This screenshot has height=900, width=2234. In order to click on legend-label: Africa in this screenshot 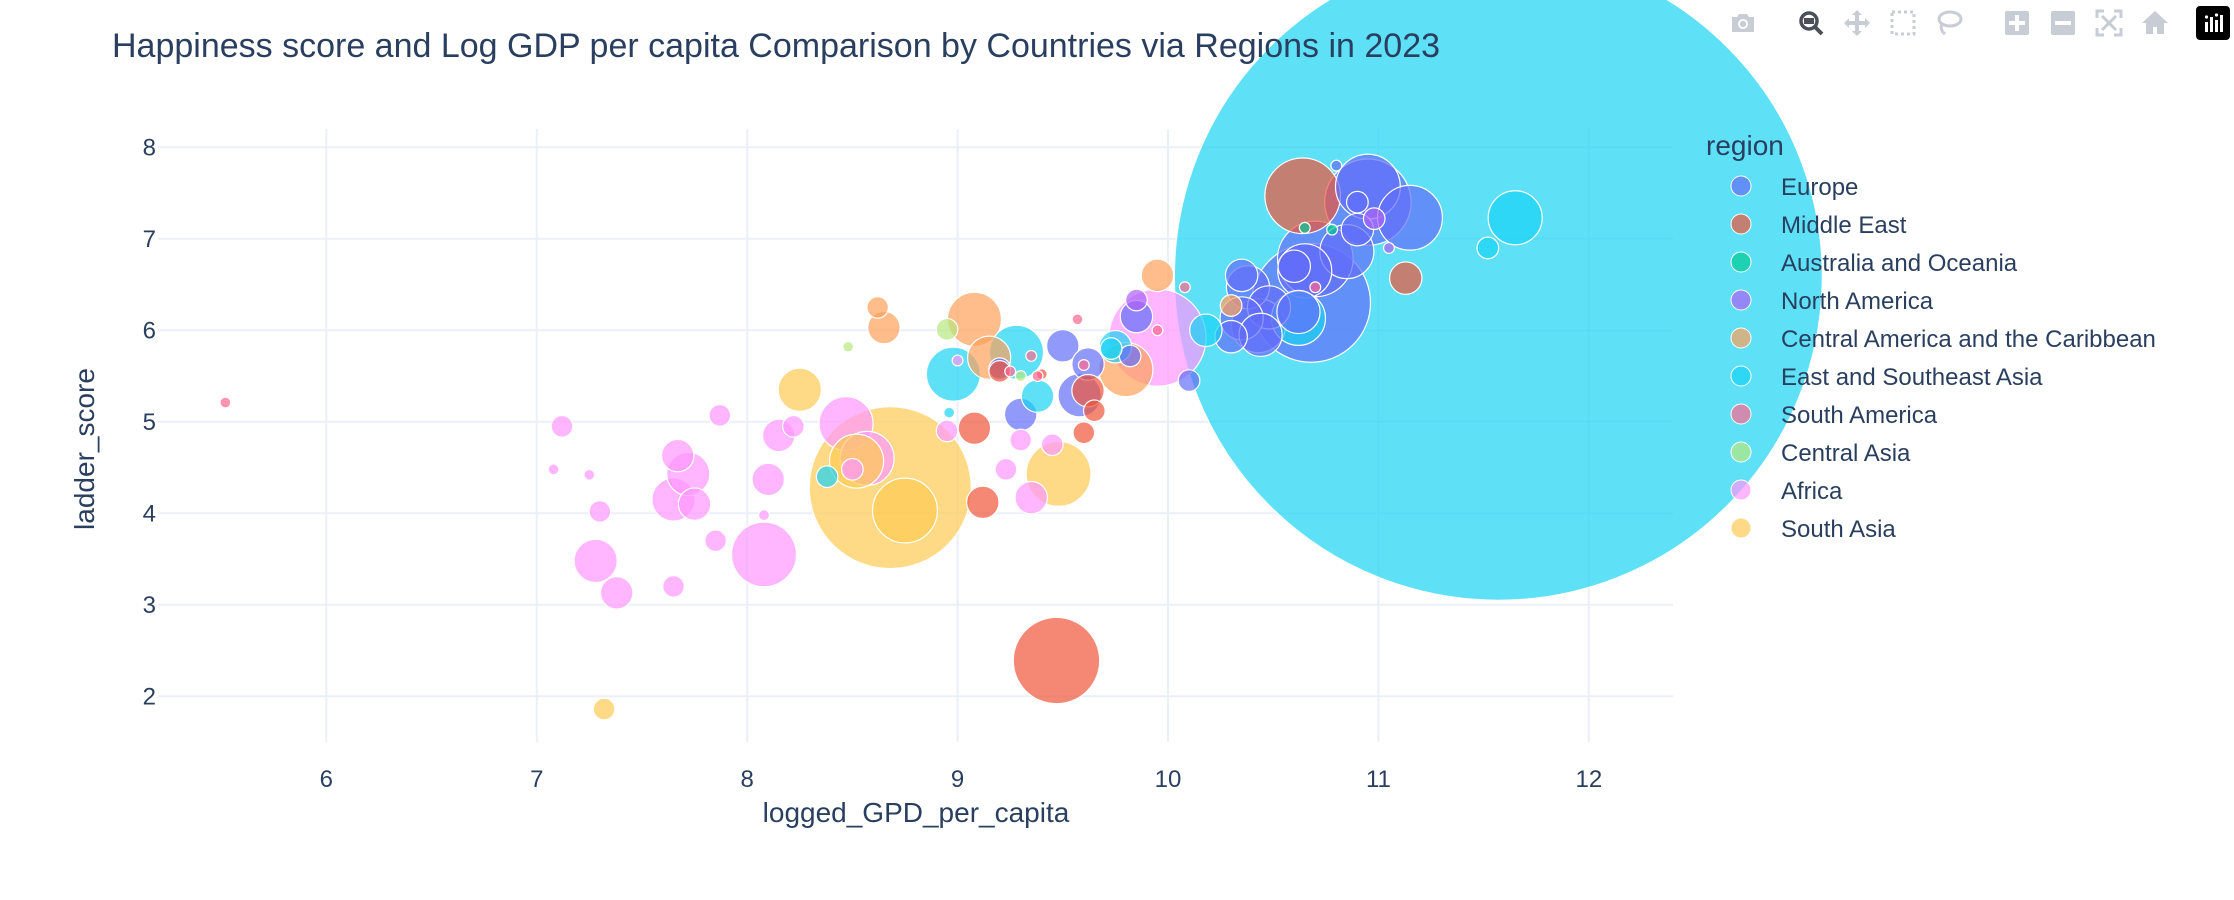, I will do `click(1812, 491)`.